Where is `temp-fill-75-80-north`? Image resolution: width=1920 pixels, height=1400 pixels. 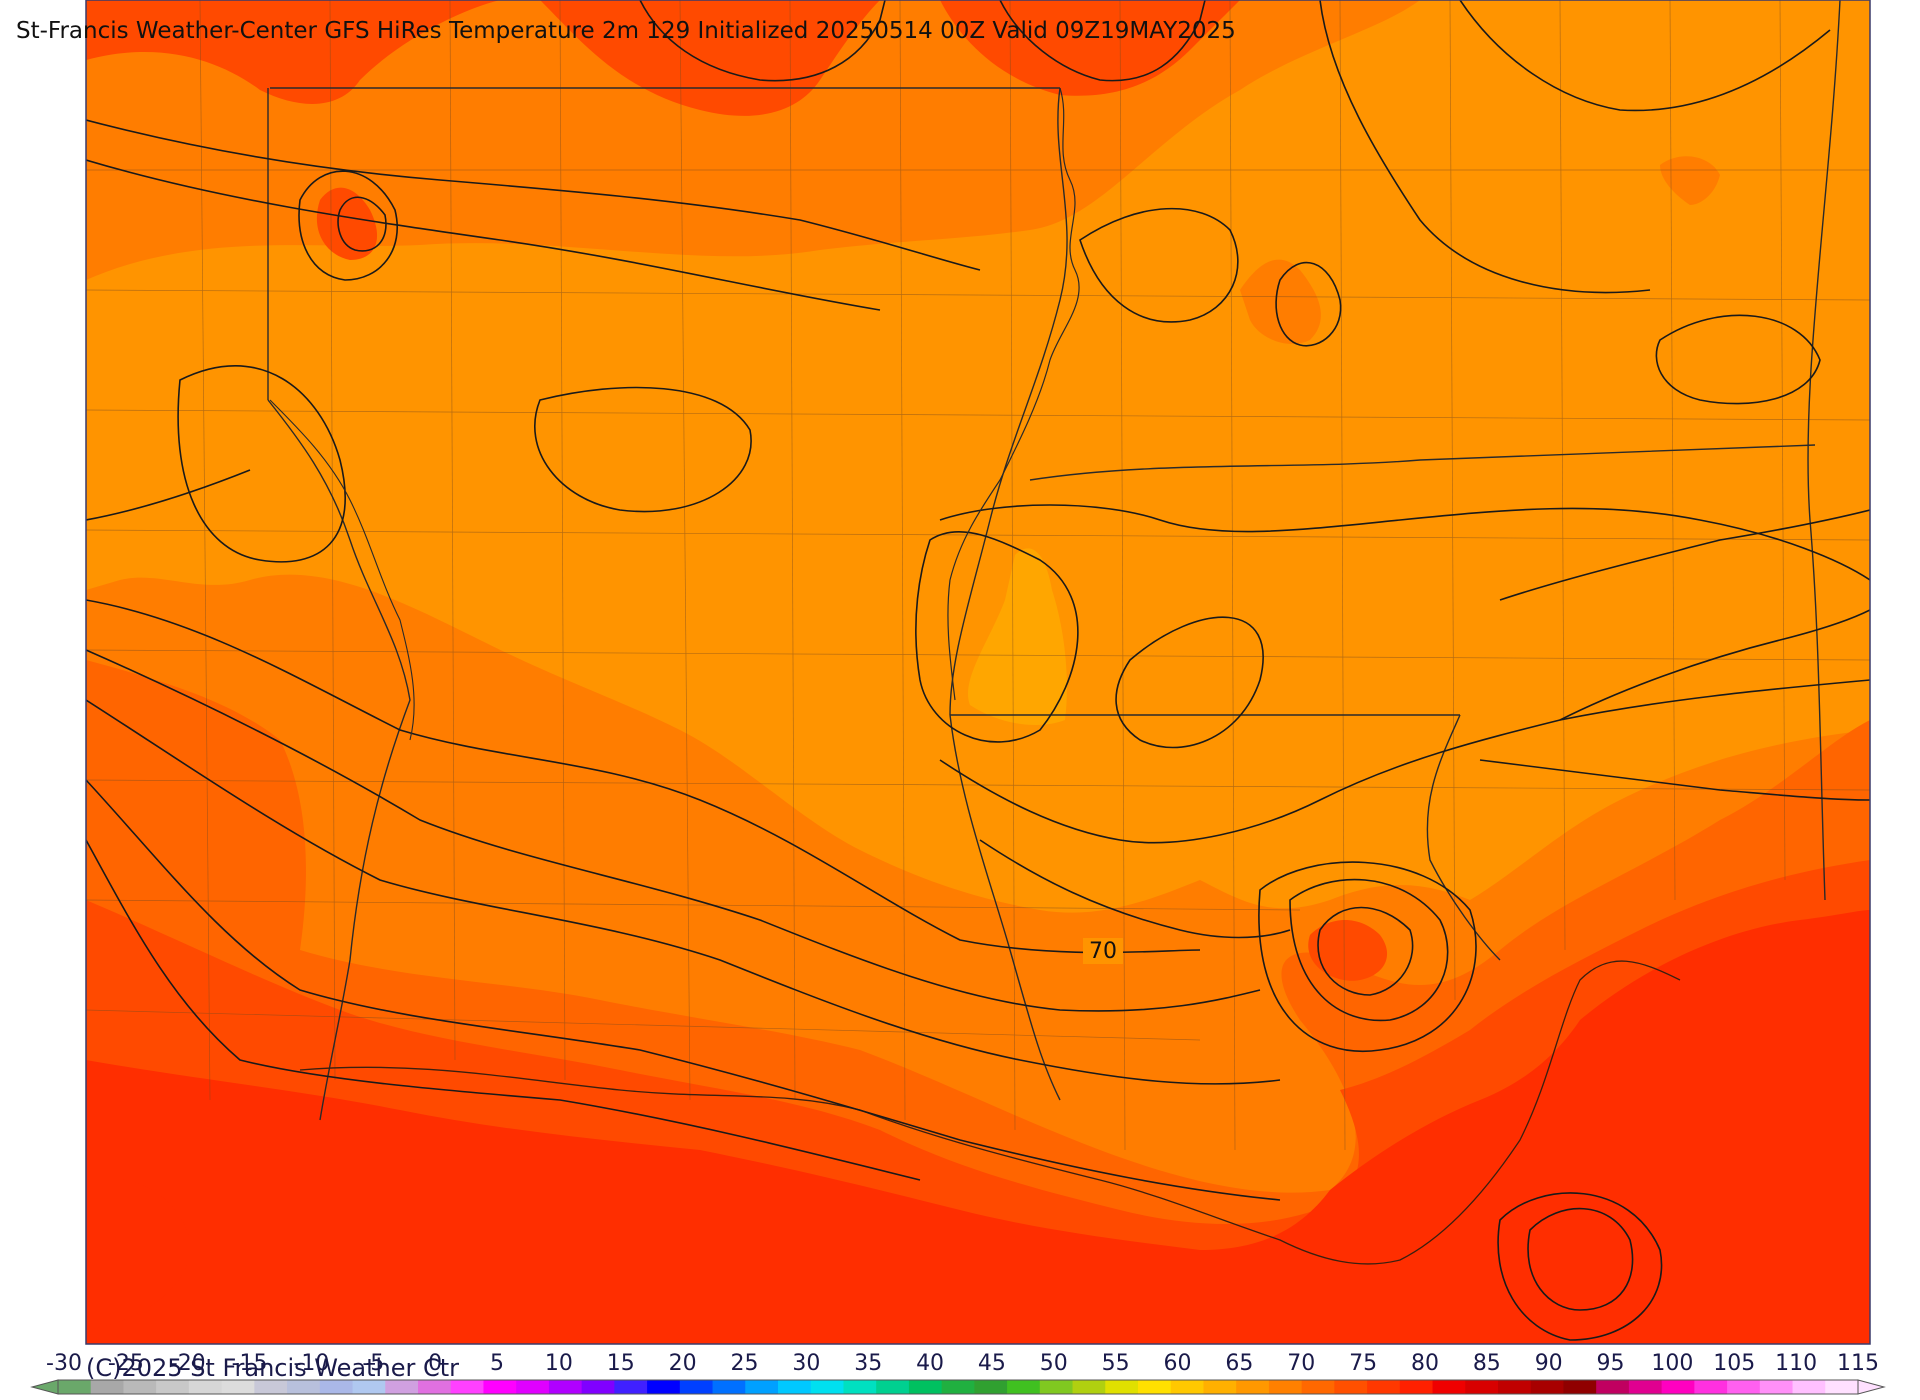
temp-fill-75-80-north is located at coordinates (293, 52).